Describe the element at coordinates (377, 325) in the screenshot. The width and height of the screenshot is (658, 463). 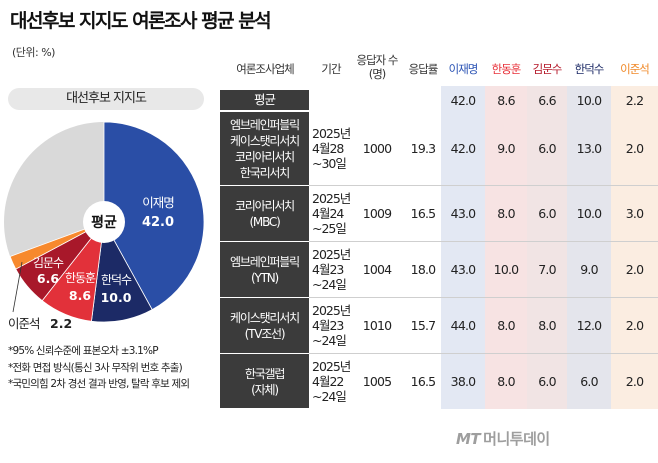
I see `cell-sample: 1010` at that location.